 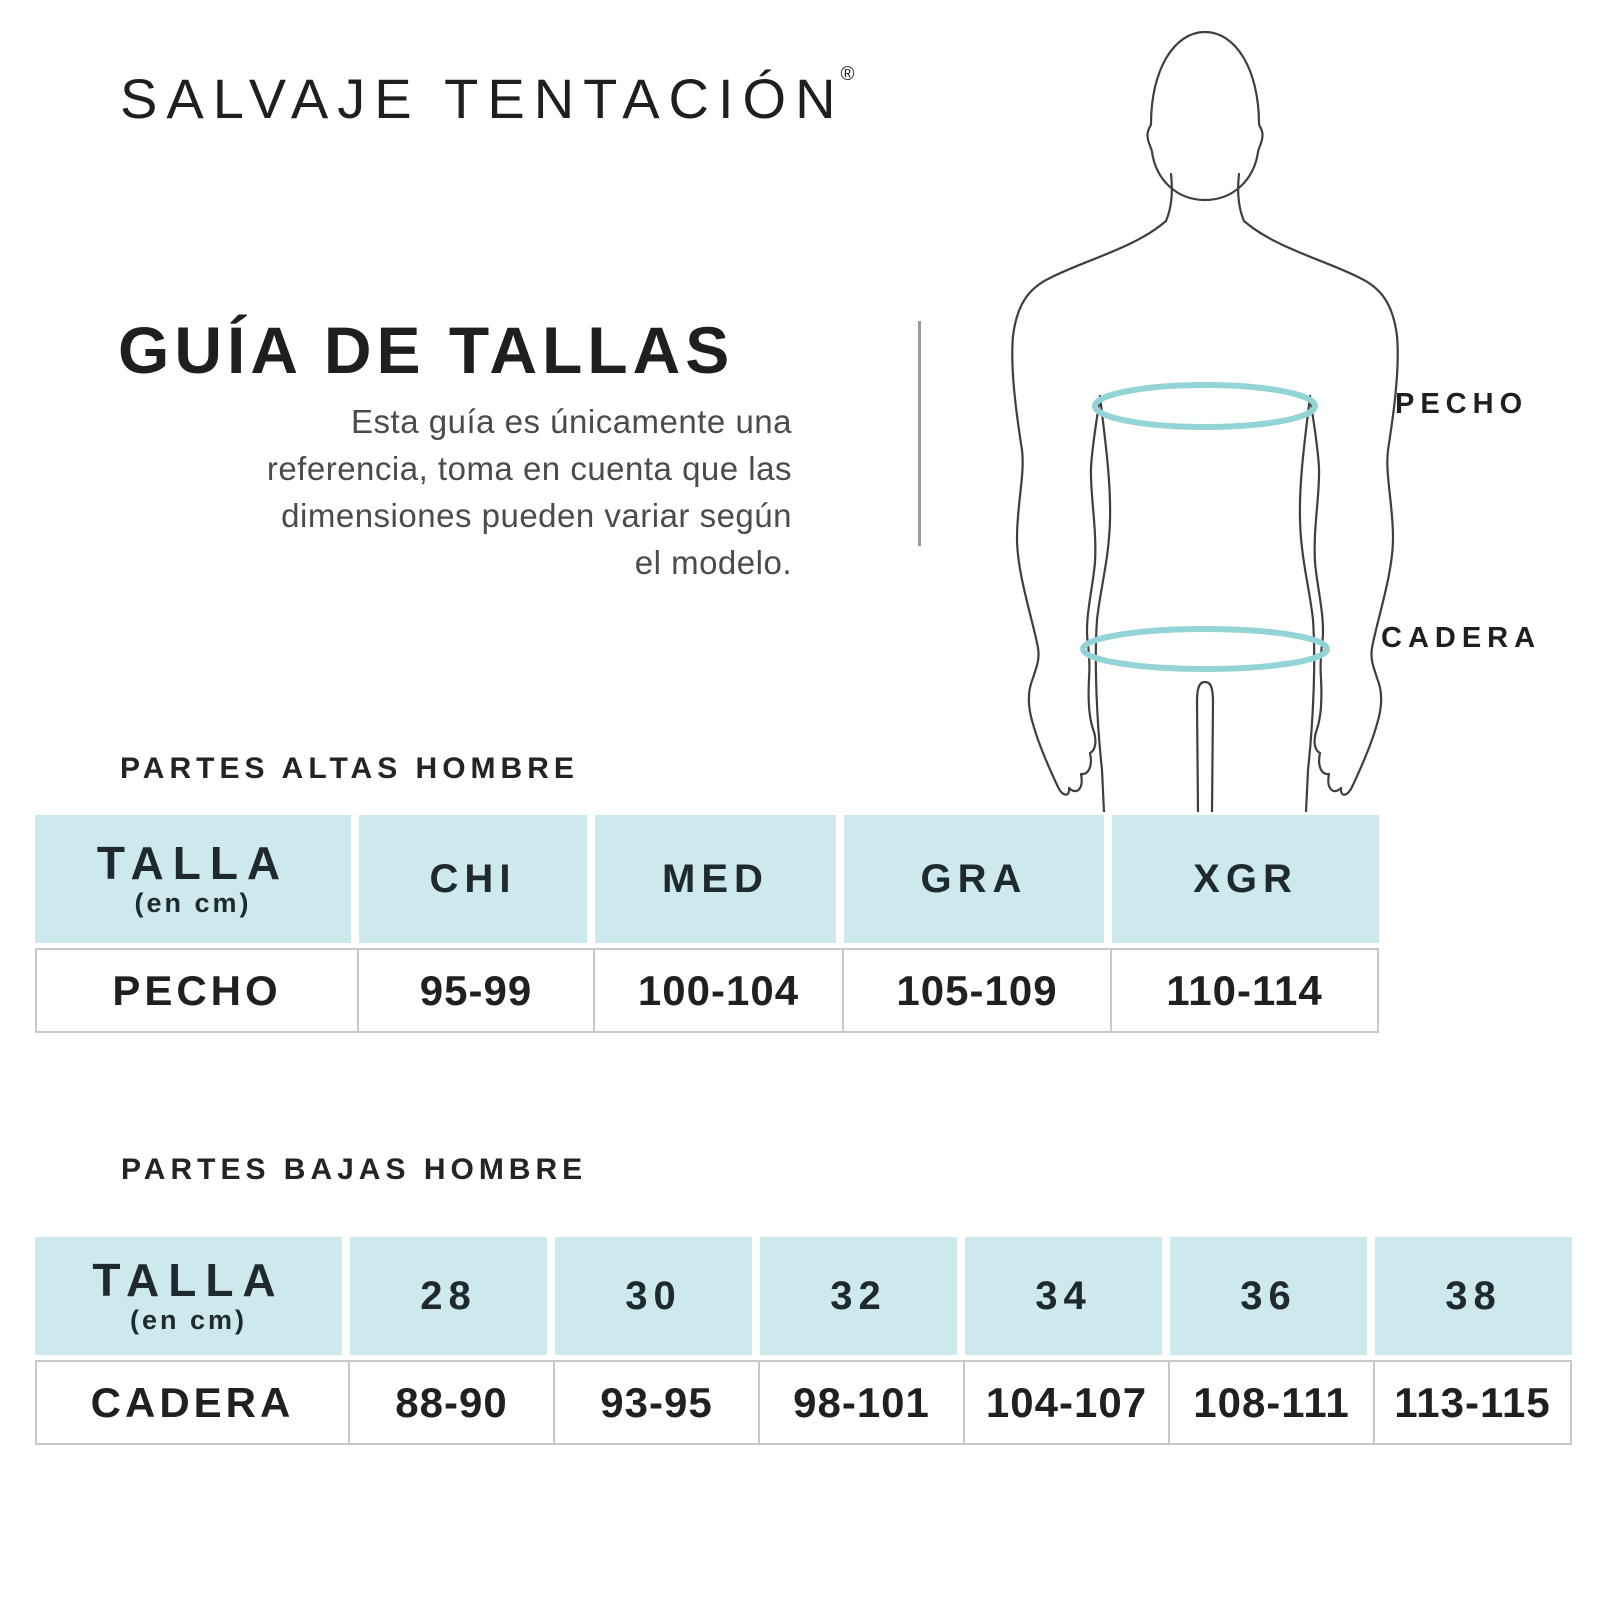 What do you see at coordinates (1243, 990) in the screenshot?
I see `measurement-value-cell: 110-114` at bounding box center [1243, 990].